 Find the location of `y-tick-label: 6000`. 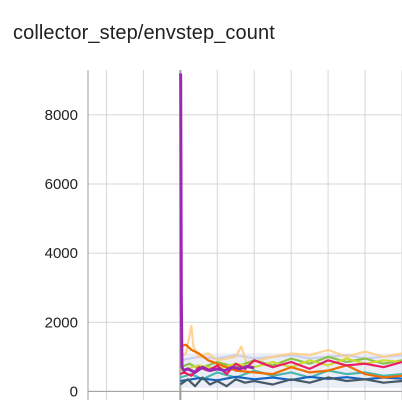

y-tick-label: 6000 is located at coordinates (61, 184).